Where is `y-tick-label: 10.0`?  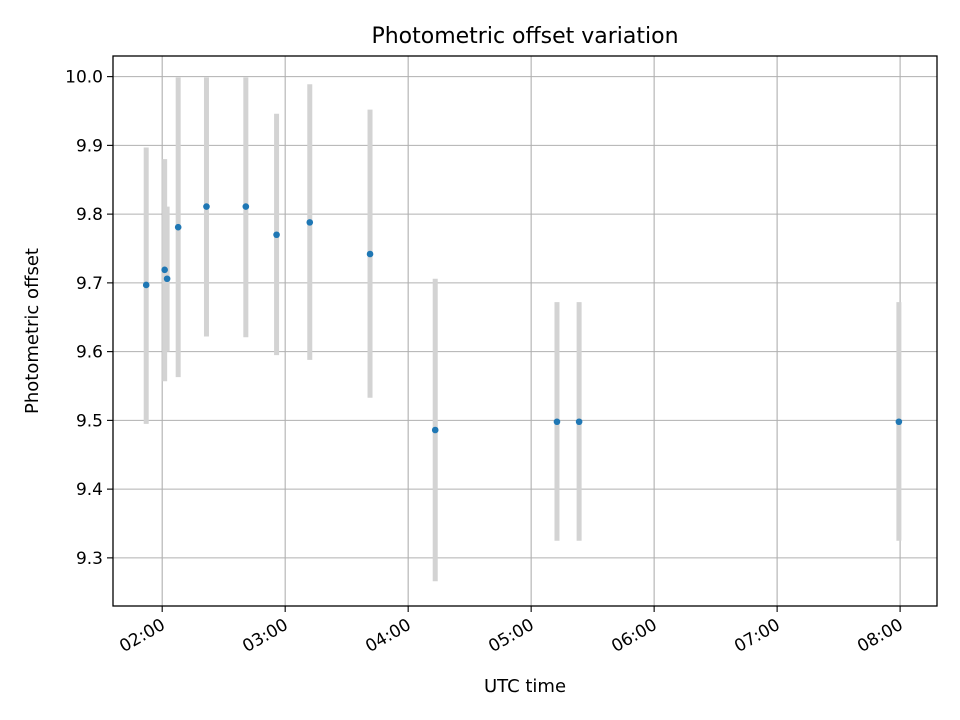 y-tick-label: 10.0 is located at coordinates (84, 78).